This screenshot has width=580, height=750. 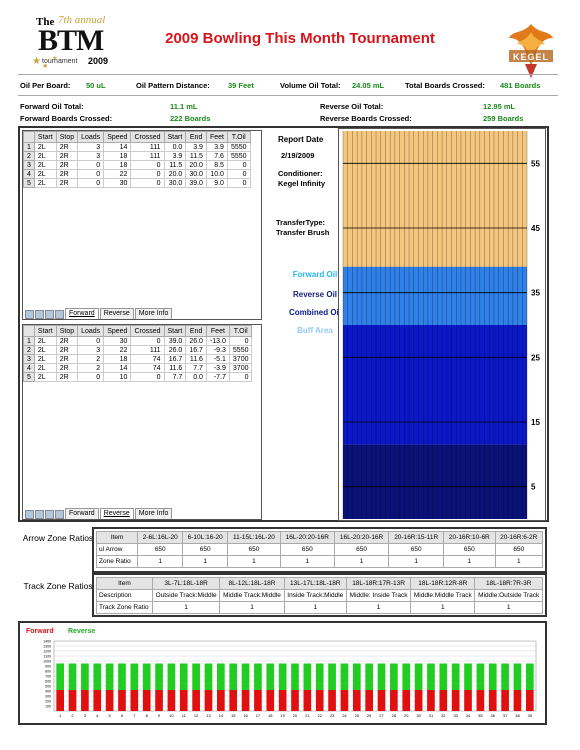 What do you see at coordinates (59, 514) in the screenshot?
I see `tab-nav-last-button` at bounding box center [59, 514].